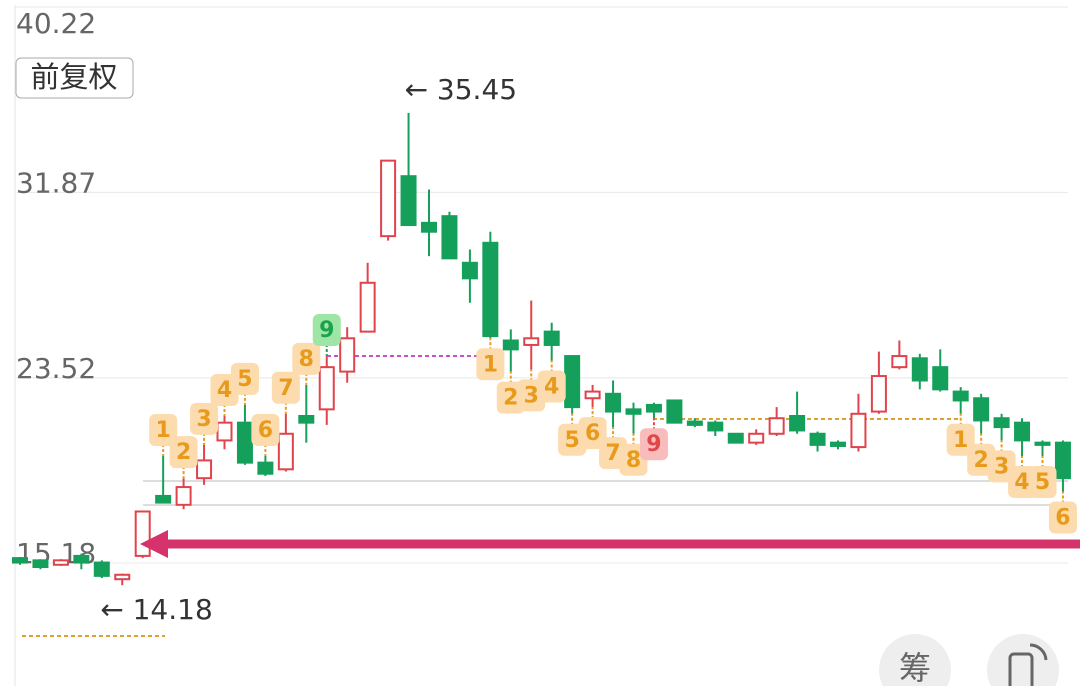  I want to click on y-tick-label: 31.87, so click(56, 182).